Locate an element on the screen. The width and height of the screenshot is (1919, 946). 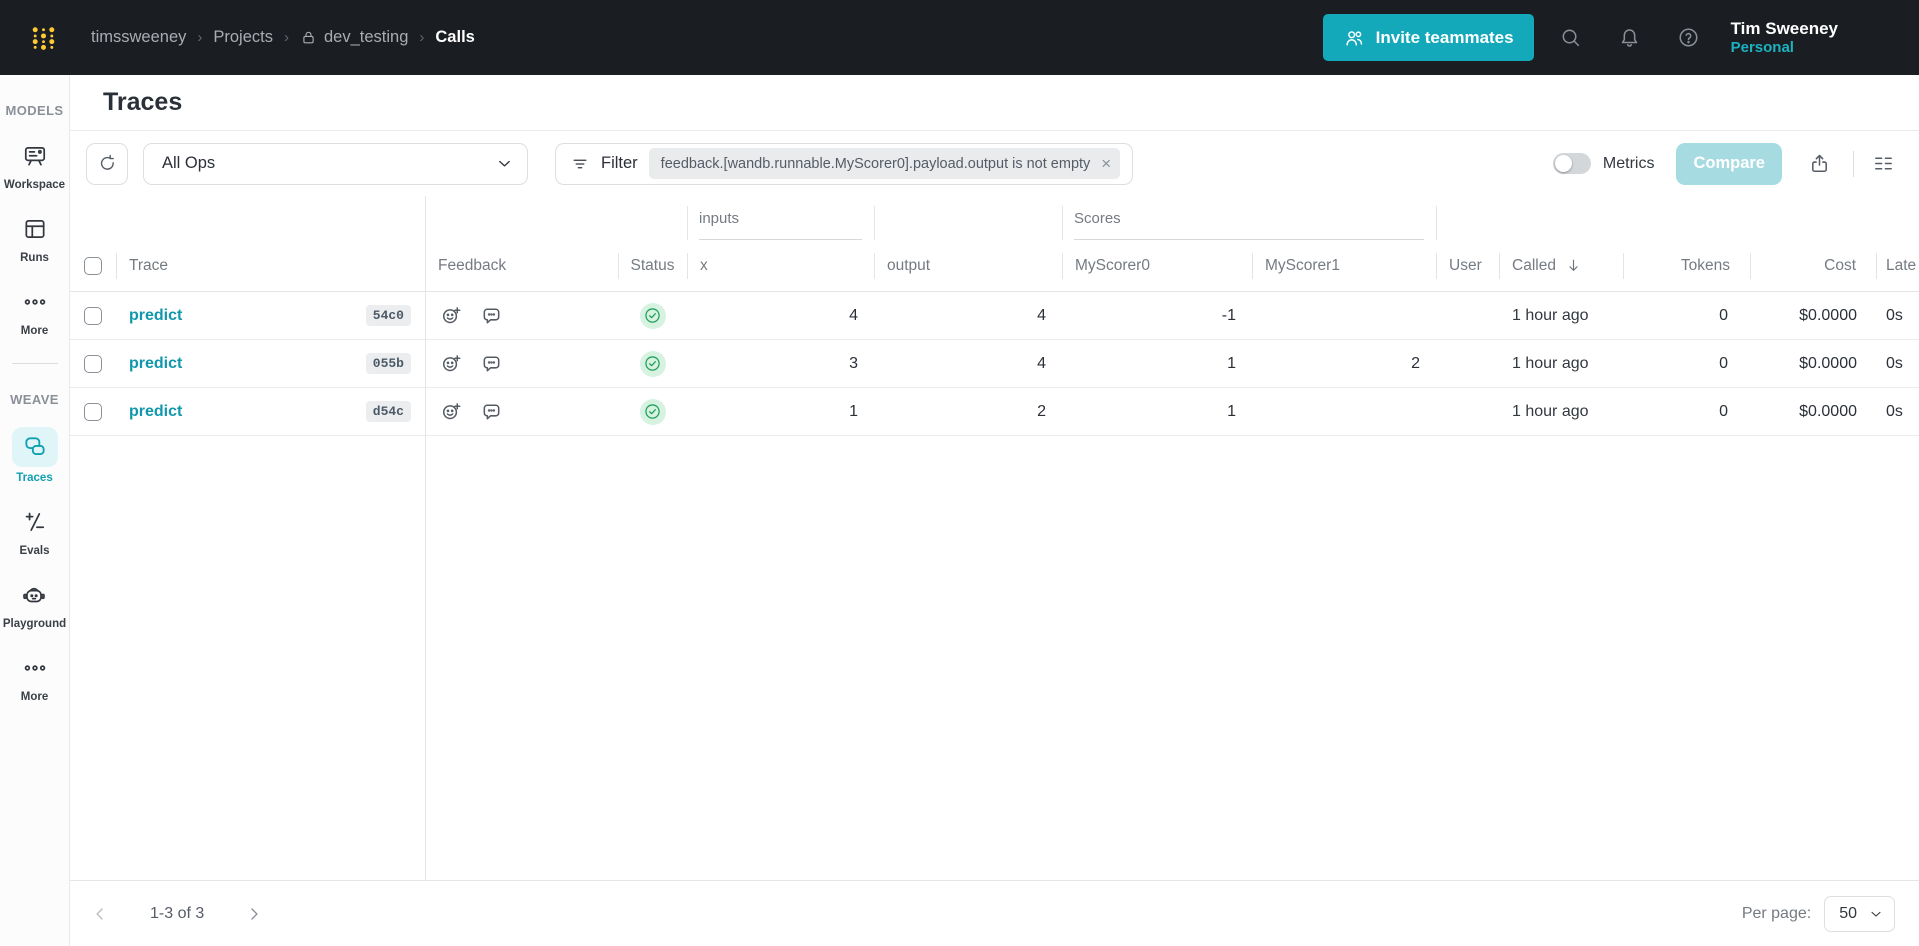
pagination-range: 1-3 of 3 is located at coordinates (177, 913).